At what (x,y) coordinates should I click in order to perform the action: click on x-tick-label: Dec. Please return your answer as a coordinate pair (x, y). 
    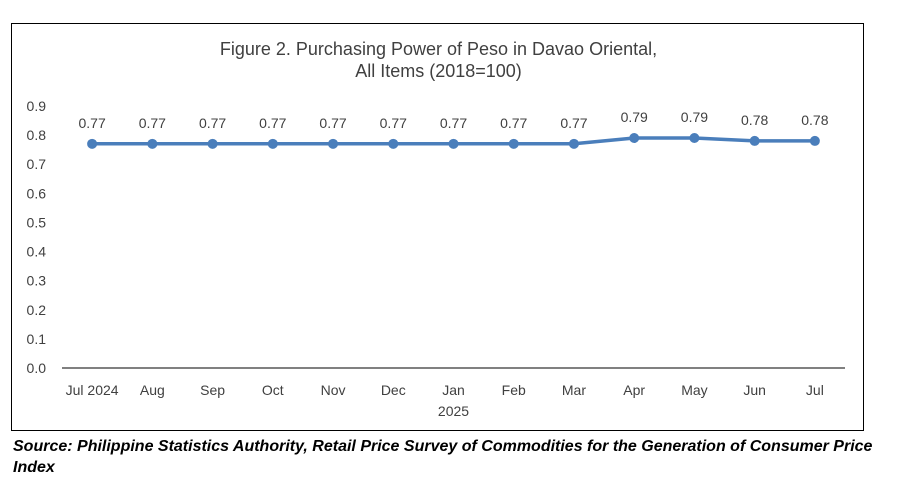
    Looking at the image, I should click on (393, 390).